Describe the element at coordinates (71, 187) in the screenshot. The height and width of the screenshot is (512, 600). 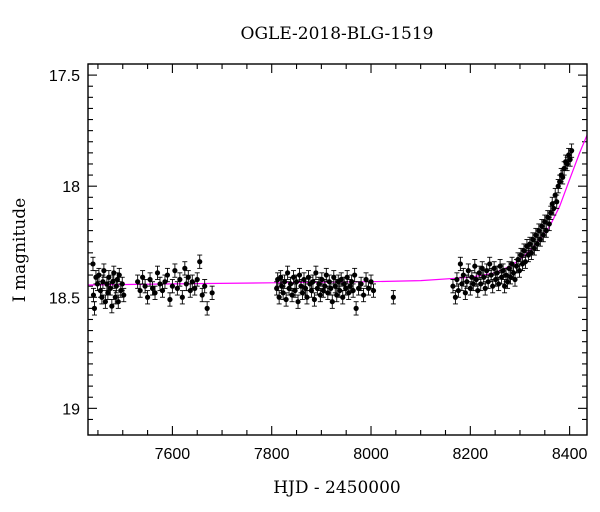
I see `y-tick-label: 18` at that location.